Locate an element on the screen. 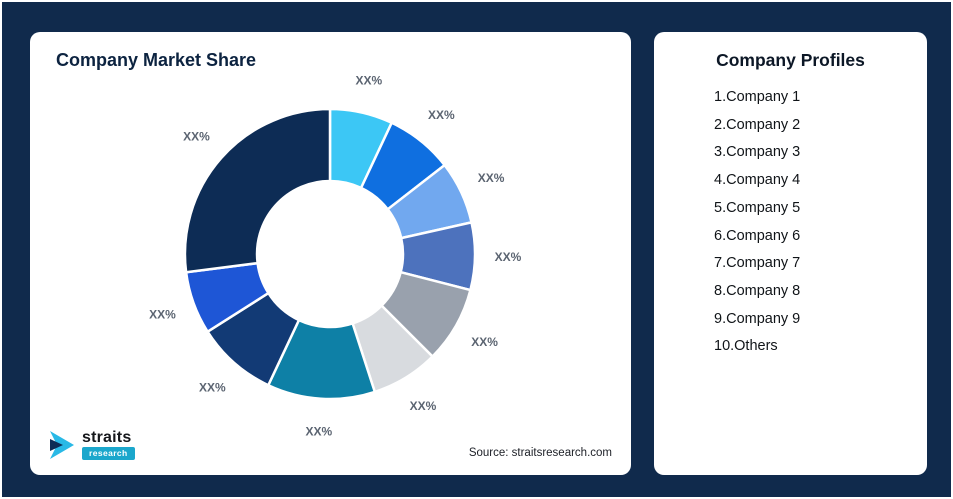  slice-label-9: XX% is located at coordinates (162, 314).